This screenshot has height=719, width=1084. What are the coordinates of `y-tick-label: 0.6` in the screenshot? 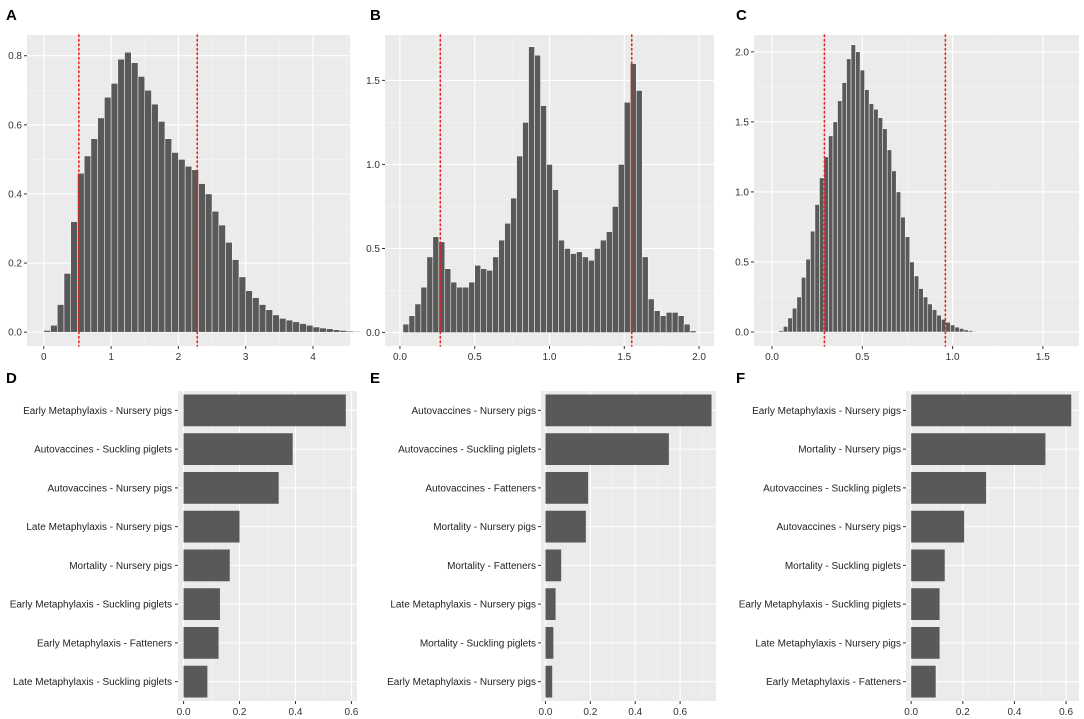 It's located at (15, 125).